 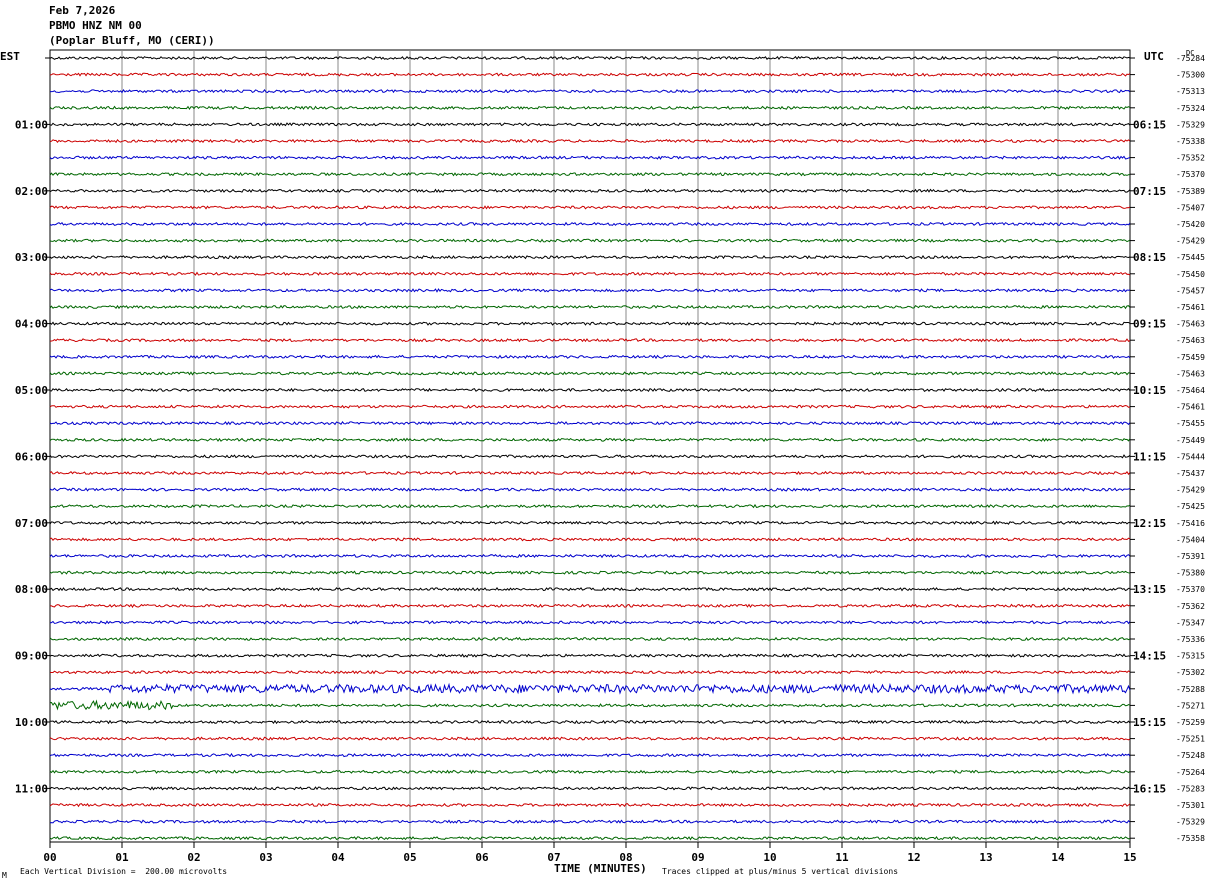 I want to click on left-hour-label: 01:00, so click(x=31, y=124).